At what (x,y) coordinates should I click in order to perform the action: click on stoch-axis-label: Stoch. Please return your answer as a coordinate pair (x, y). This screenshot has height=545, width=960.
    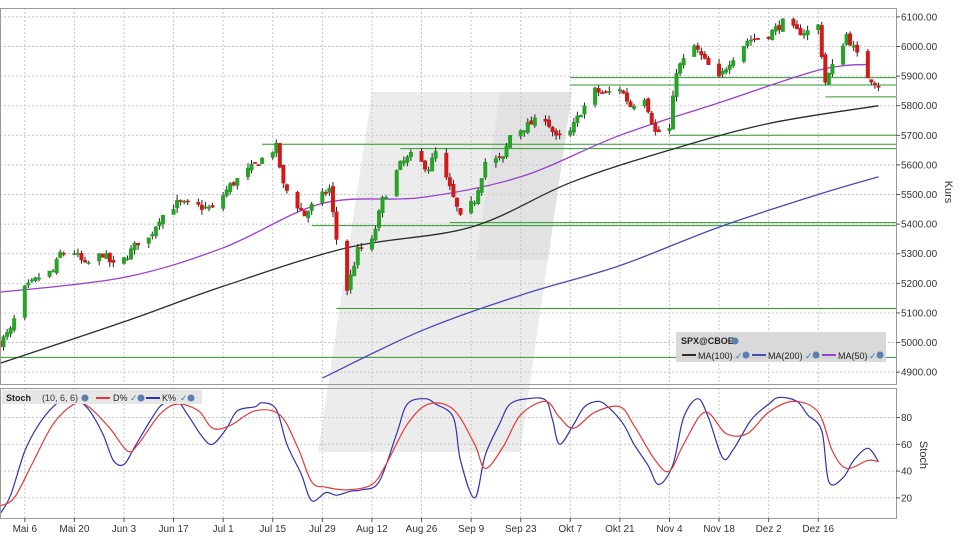
    Looking at the image, I should click on (923, 455).